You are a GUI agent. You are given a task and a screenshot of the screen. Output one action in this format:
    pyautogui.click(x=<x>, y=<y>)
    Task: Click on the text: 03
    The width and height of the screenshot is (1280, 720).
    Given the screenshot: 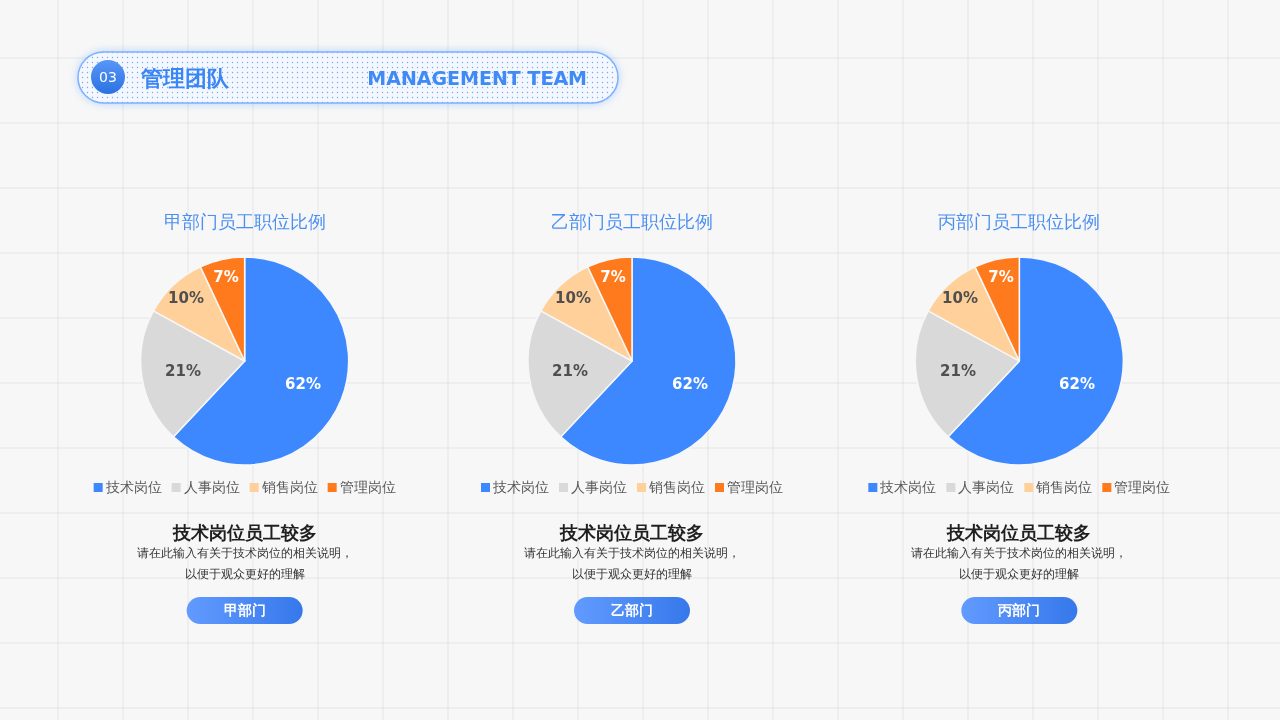 What is the action you would take?
    pyautogui.click(x=108, y=77)
    